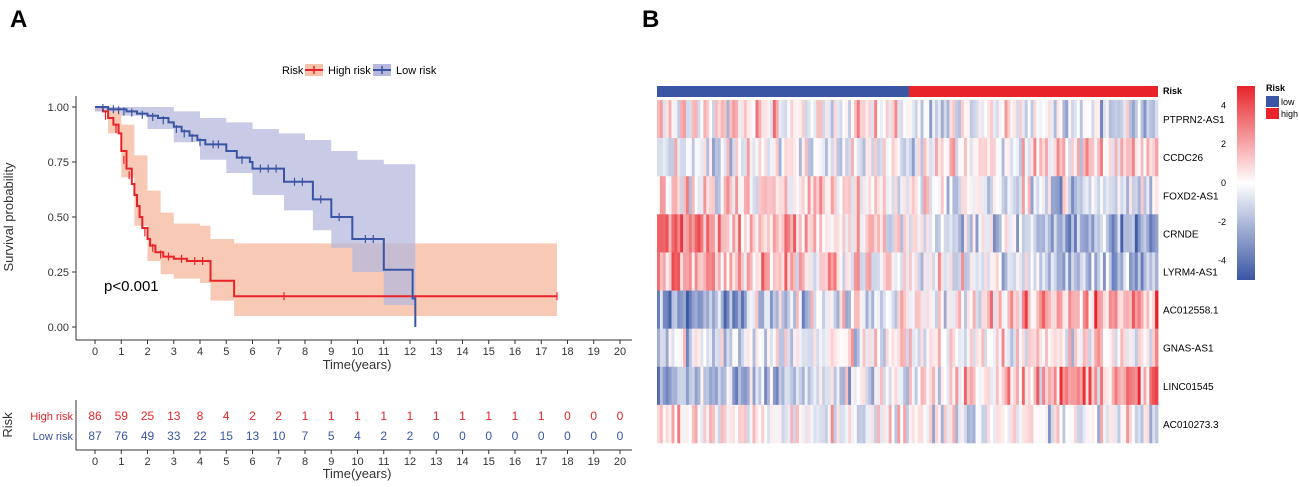 The width and height of the screenshot is (1299, 487). I want to click on km-y-tick-label: 0.75, so click(58, 163).